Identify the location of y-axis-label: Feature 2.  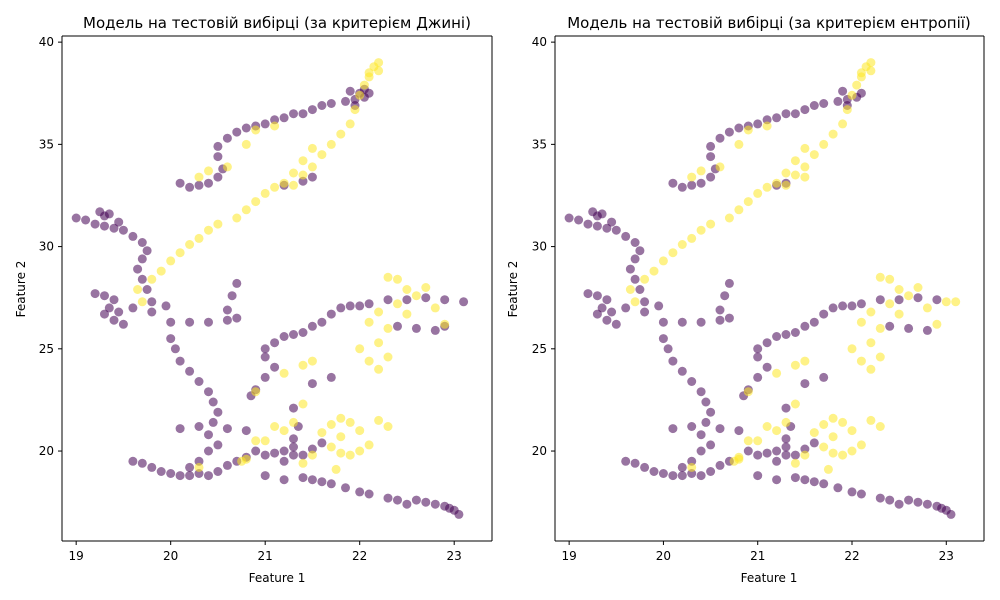
(513, 289).